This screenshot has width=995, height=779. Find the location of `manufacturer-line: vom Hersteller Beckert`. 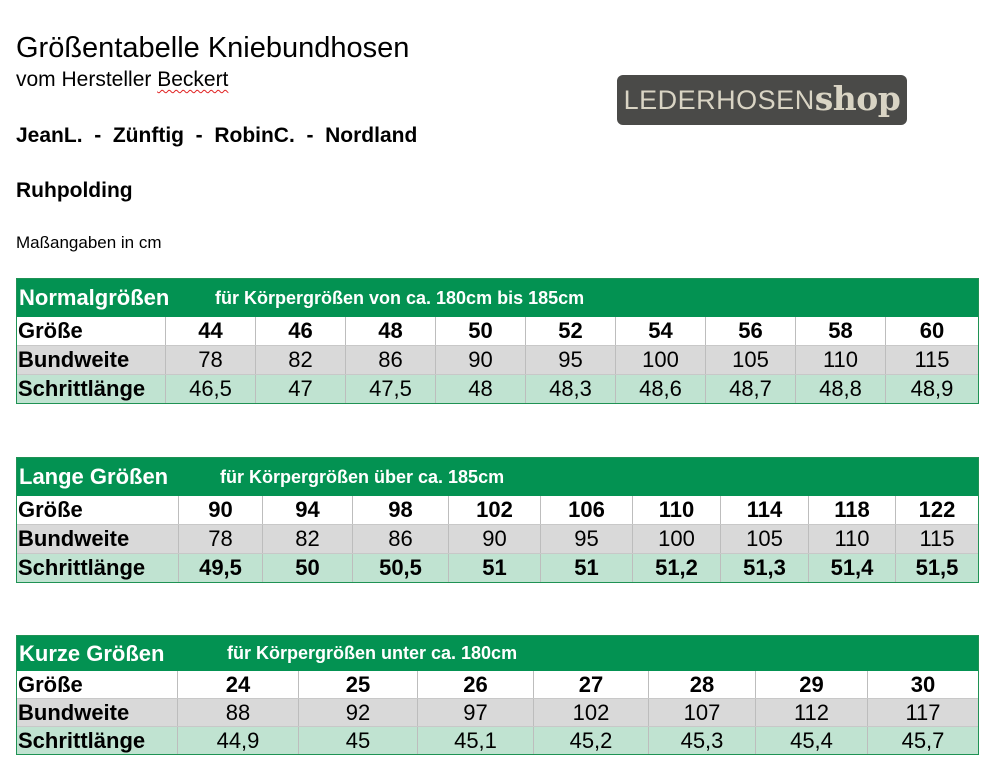

manufacturer-line: vom Hersteller Beckert is located at coordinates (122, 80).